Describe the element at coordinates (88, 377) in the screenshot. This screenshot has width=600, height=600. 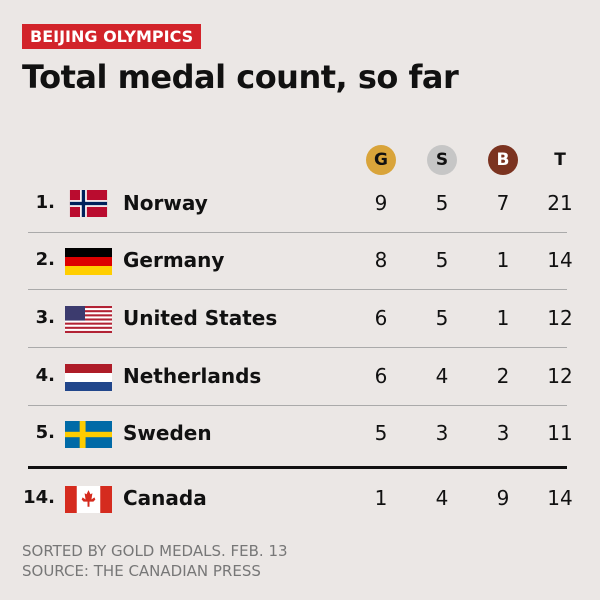
I see `flag-netherlands` at that location.